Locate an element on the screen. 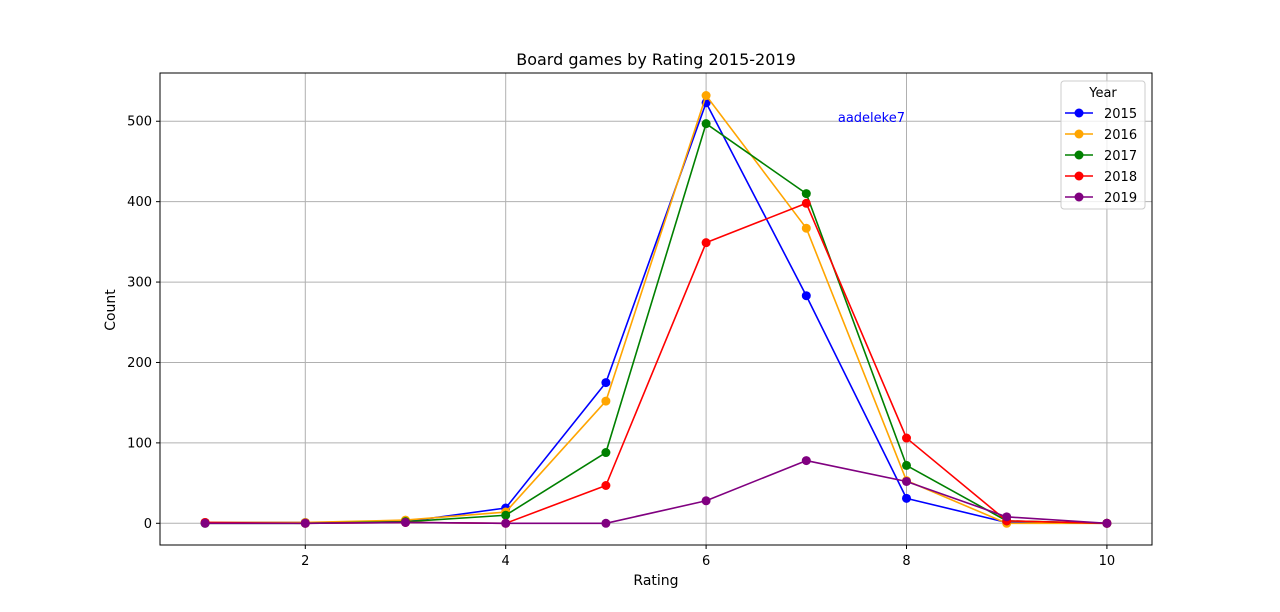  y-tick-label: 300 is located at coordinates (139, 283).